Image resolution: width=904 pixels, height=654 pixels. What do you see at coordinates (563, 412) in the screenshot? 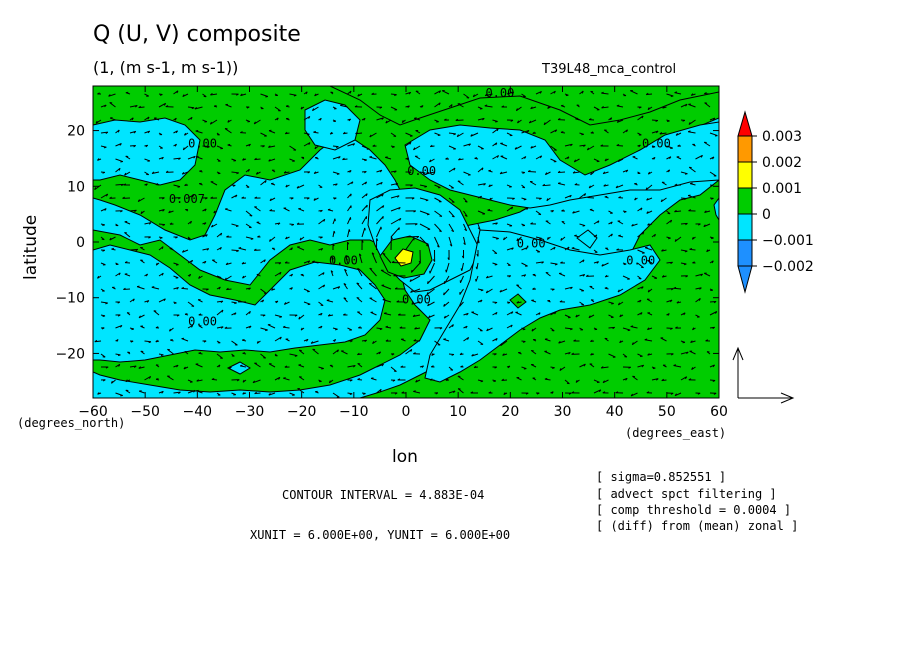
I see `x-tick-label: 30` at bounding box center [563, 412].